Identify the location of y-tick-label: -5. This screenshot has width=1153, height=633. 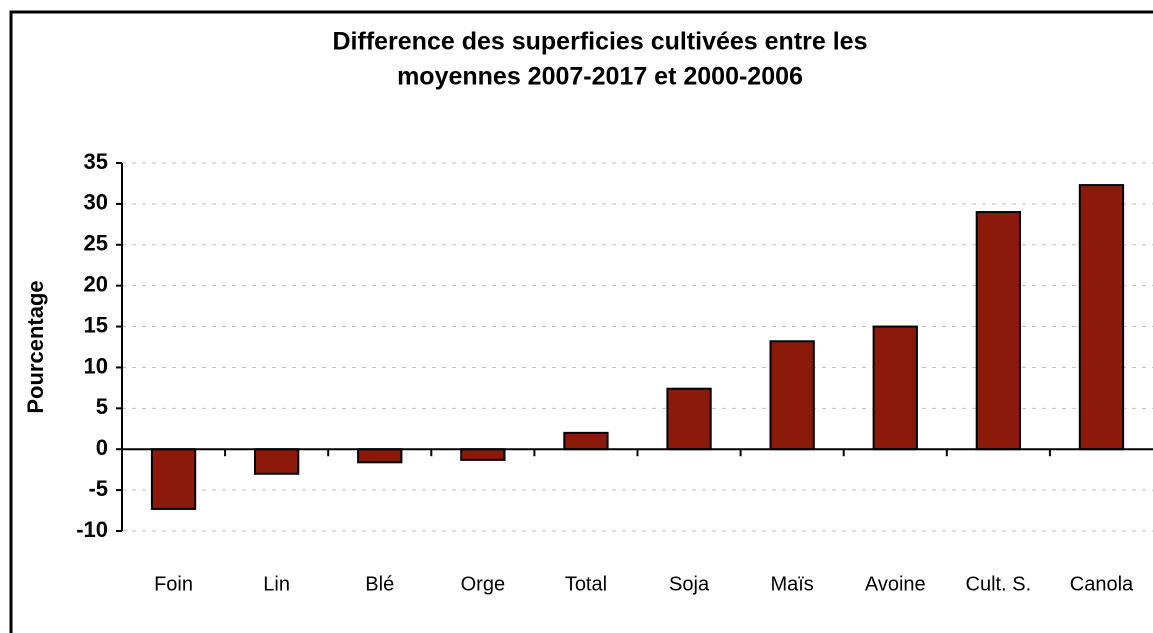
(98, 488).